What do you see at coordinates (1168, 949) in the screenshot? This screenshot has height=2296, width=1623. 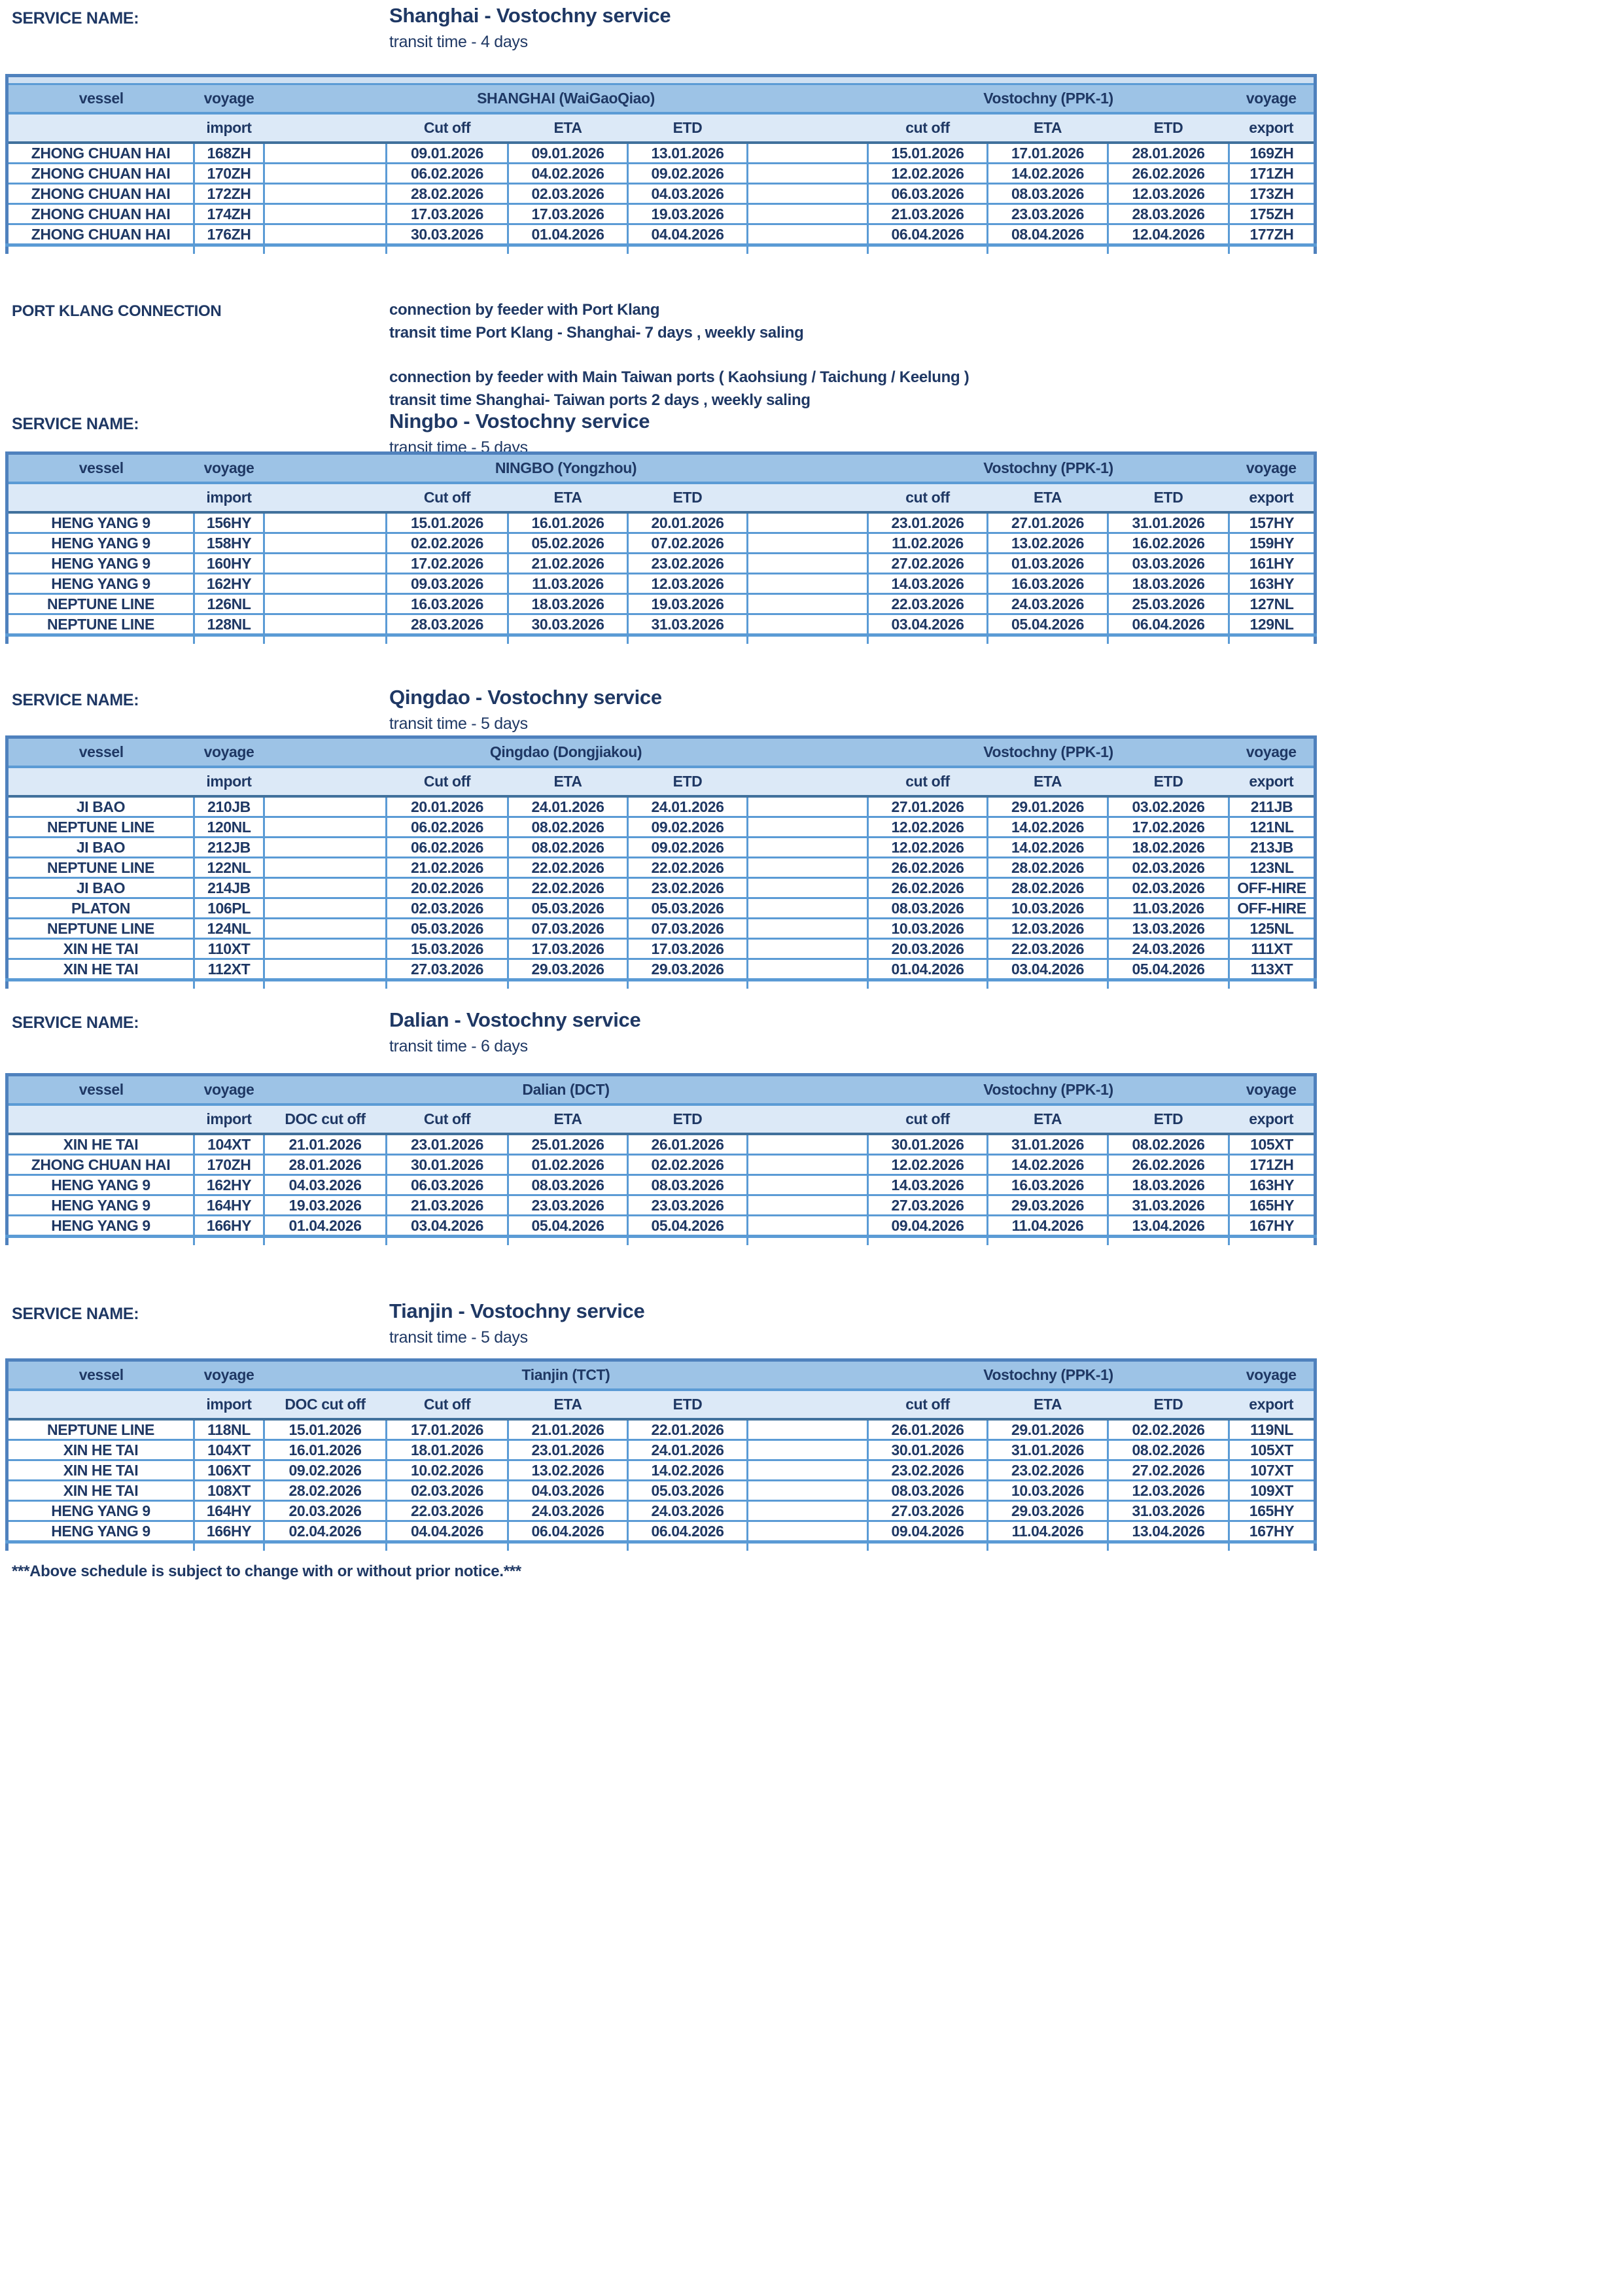 I see `cell-dest-etd: 24.03.2026` at bounding box center [1168, 949].